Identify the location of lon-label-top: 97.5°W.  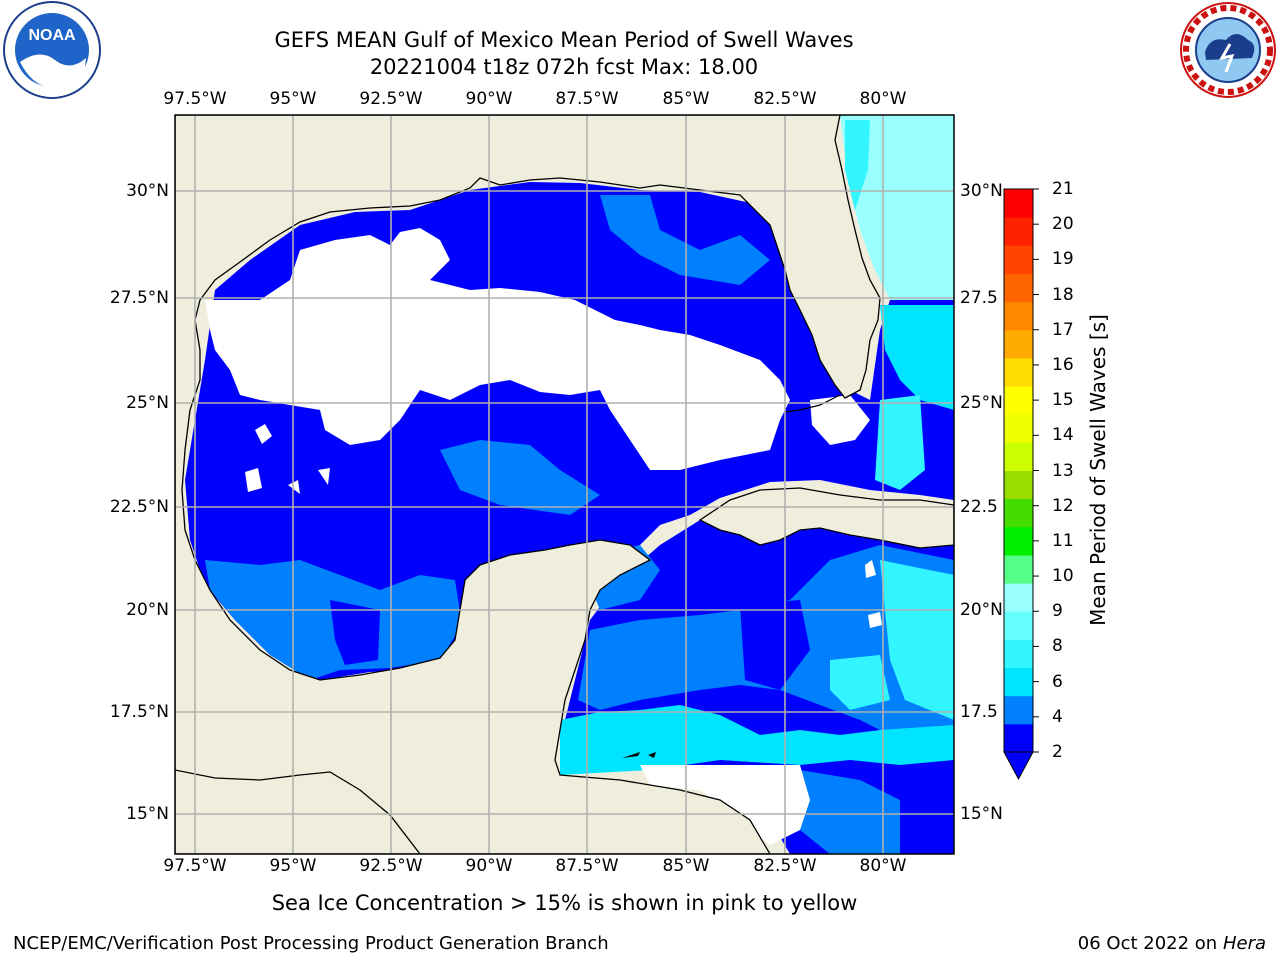
(195, 99).